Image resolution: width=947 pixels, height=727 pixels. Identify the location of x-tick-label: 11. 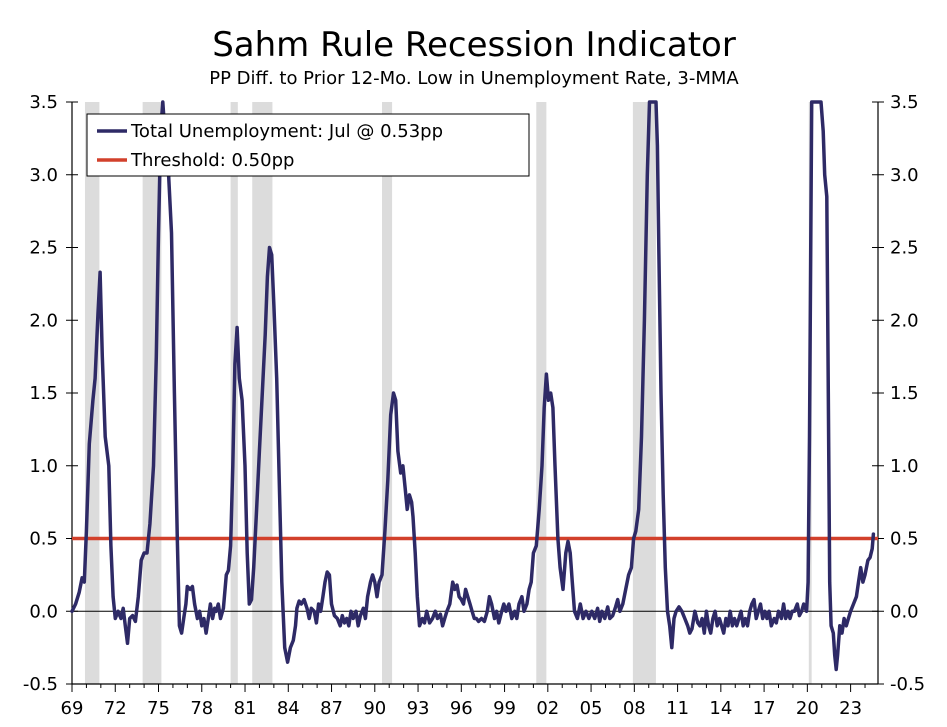
(677, 708).